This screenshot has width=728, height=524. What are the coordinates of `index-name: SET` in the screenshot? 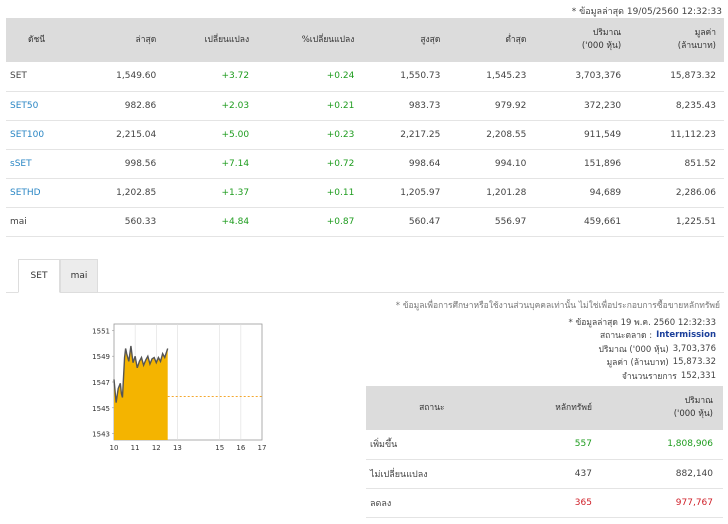 It's located at (42, 77).